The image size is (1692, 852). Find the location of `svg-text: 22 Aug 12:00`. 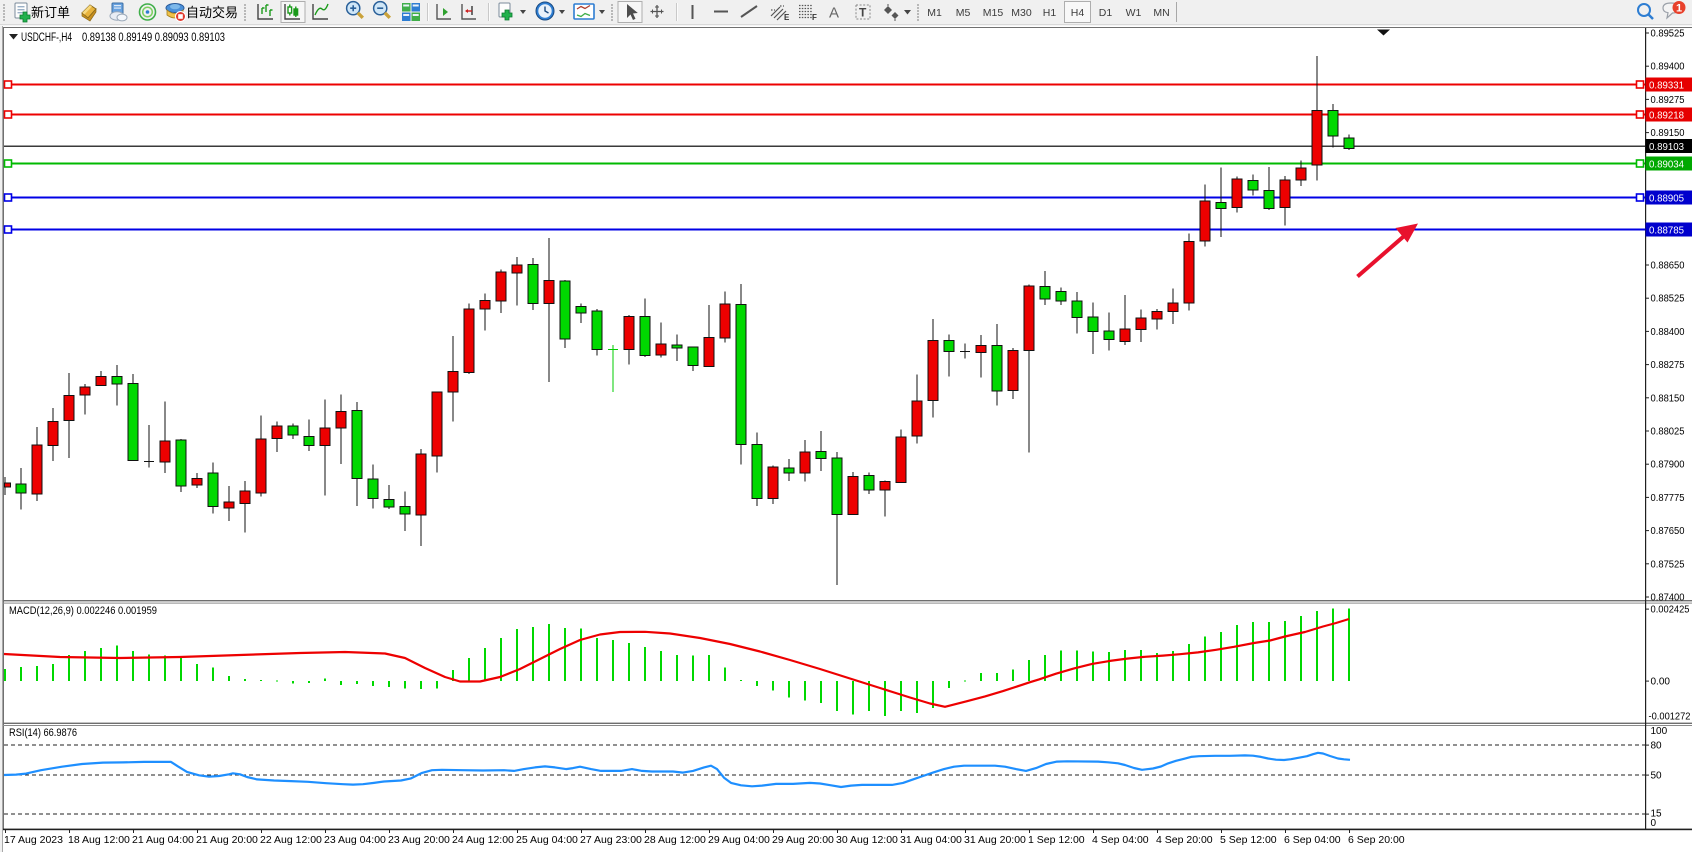

svg-text: 22 Aug 12:00 is located at coordinates (291, 840).